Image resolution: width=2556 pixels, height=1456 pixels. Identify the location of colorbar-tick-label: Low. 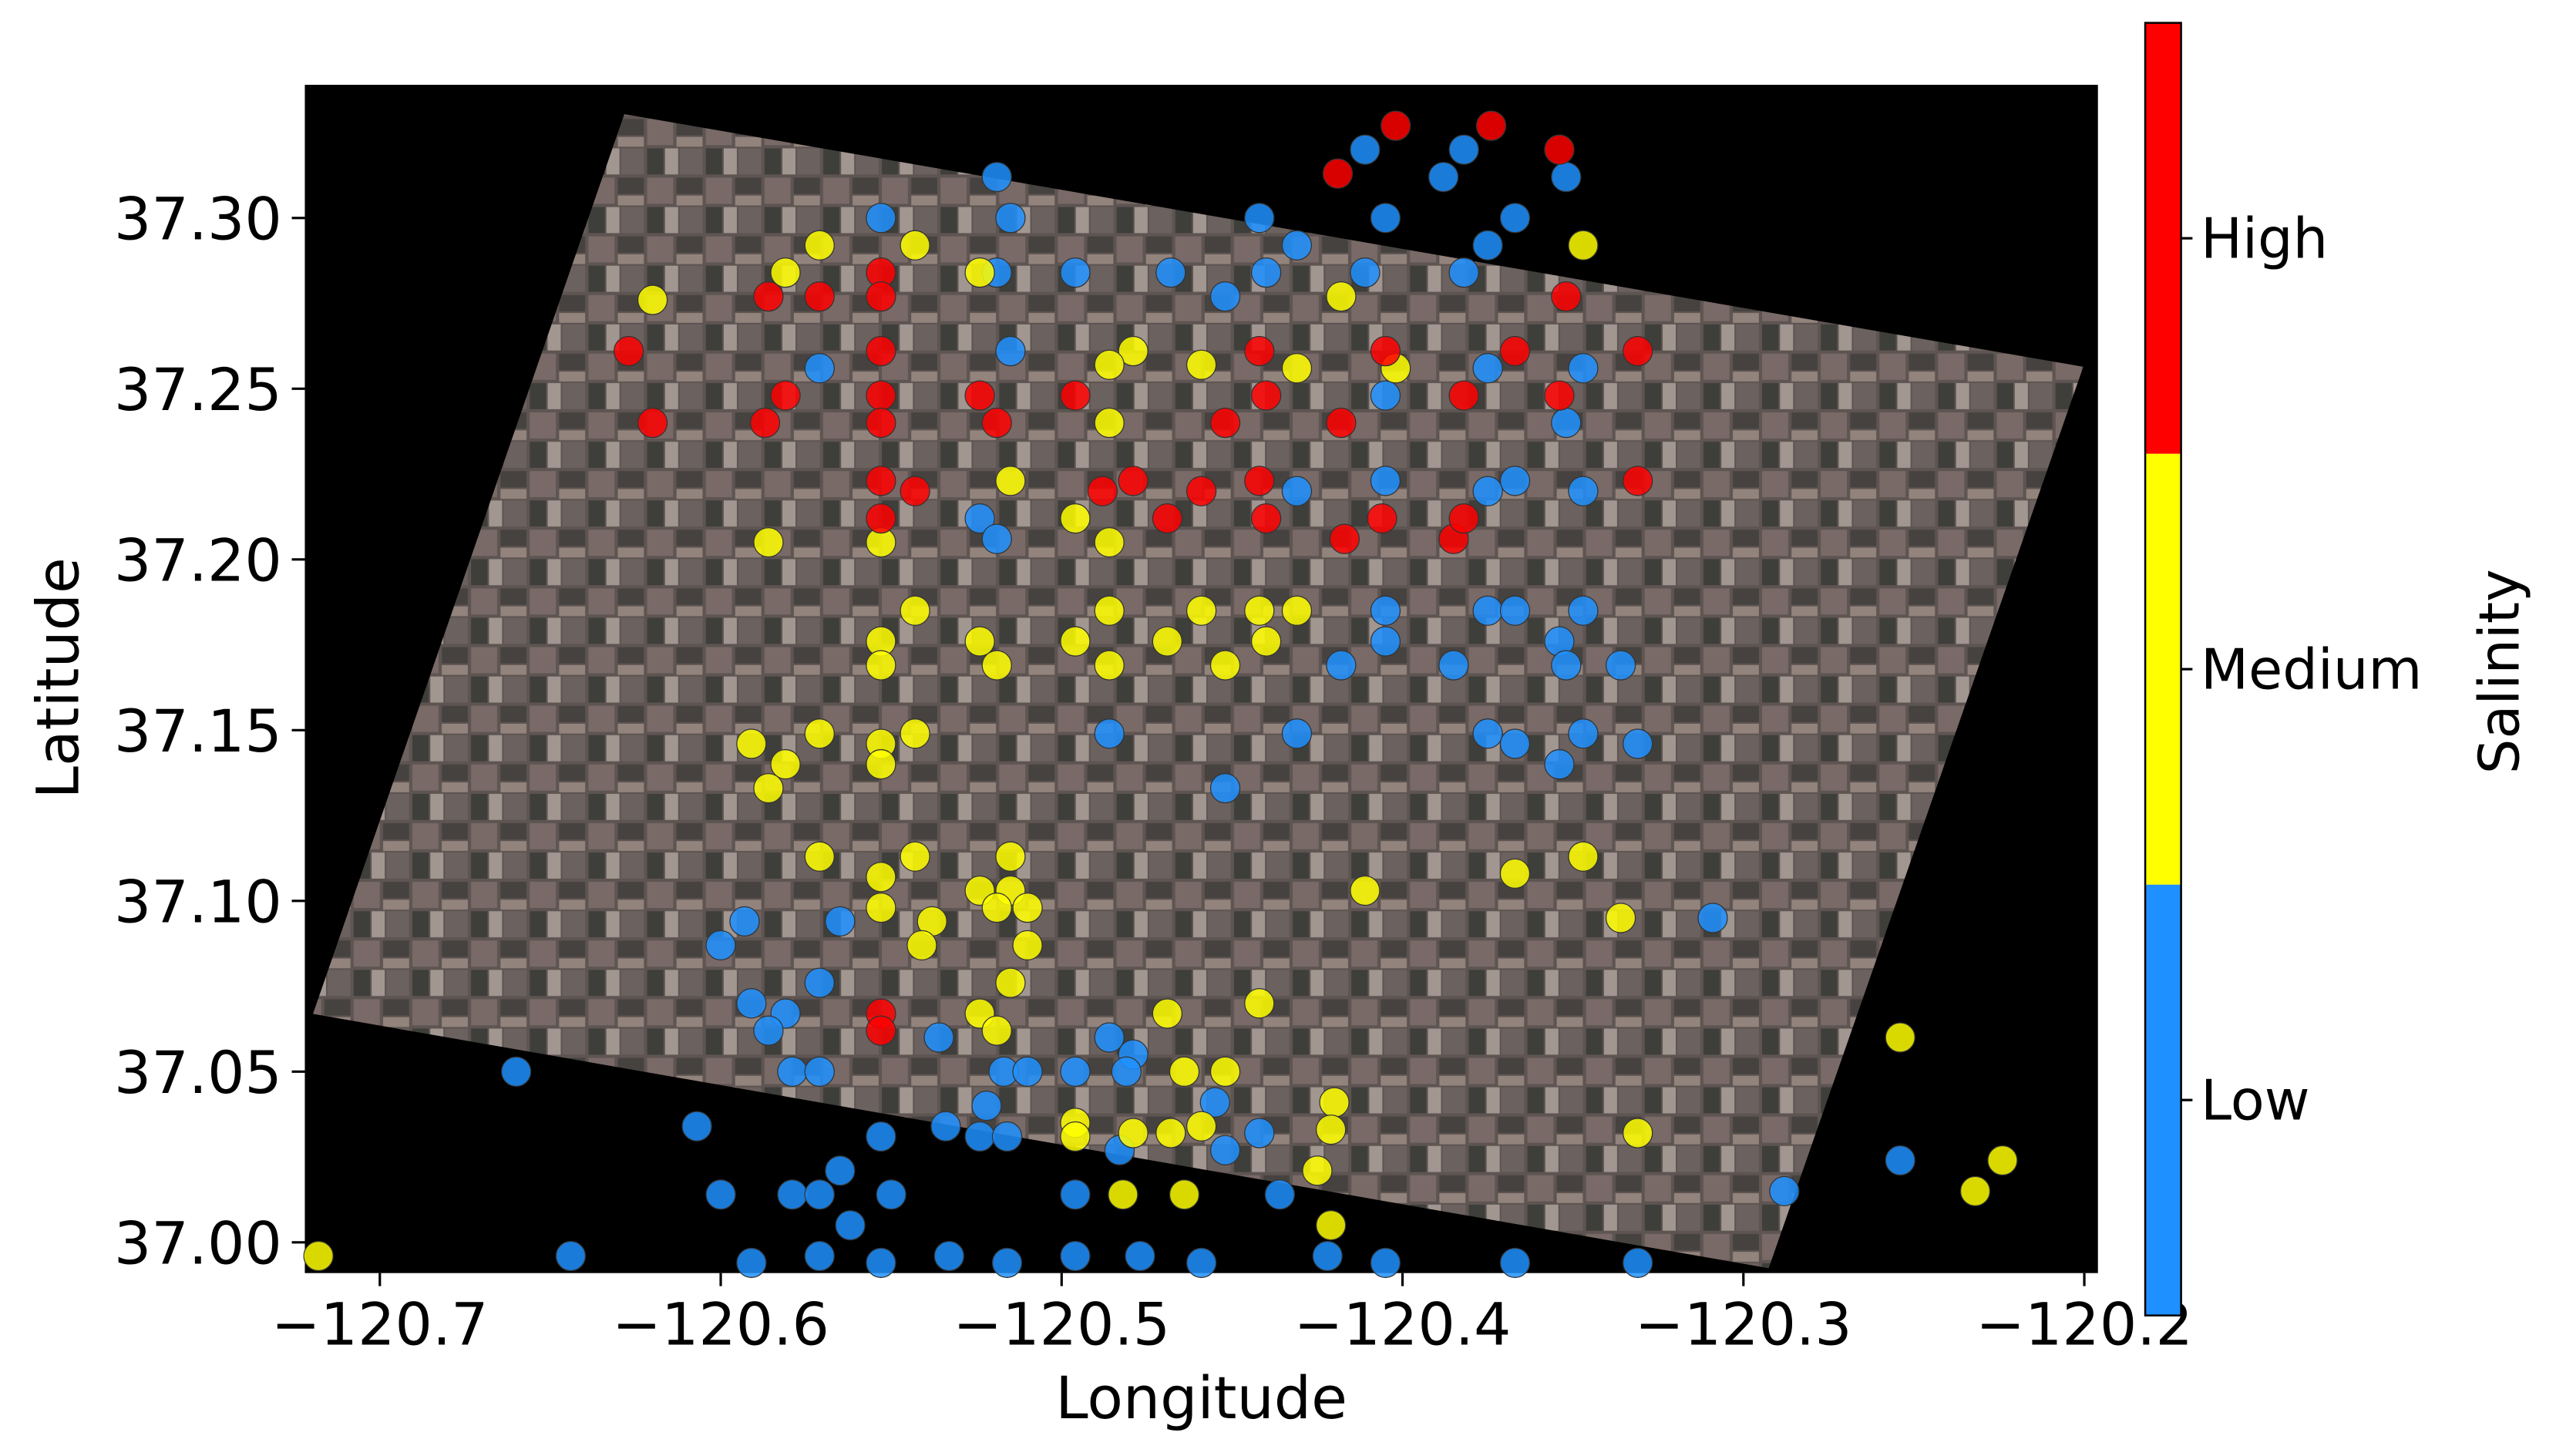
(2255, 1100).